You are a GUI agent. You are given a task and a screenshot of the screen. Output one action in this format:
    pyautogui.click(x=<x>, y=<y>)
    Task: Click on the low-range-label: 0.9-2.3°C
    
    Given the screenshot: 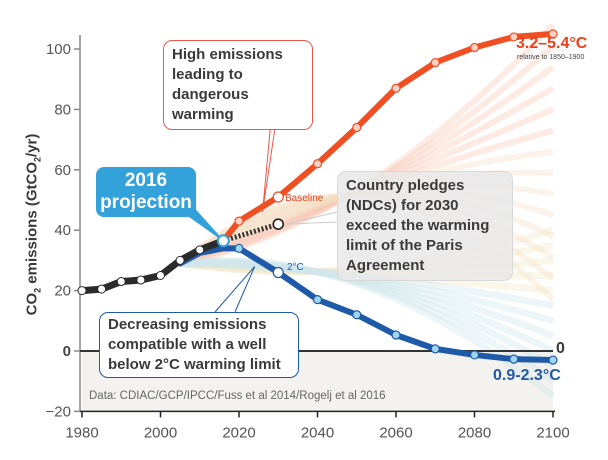 What is the action you would take?
    pyautogui.click(x=527, y=375)
    